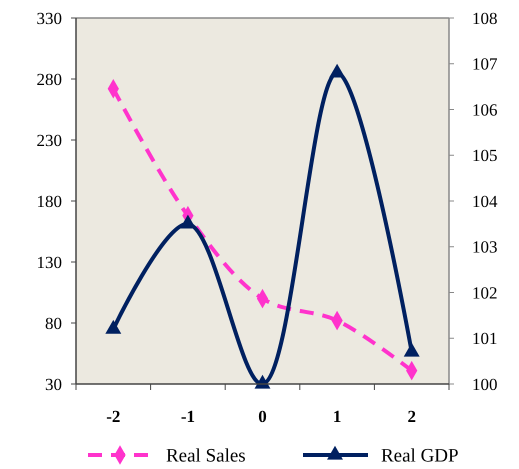 The image size is (519, 469). I want to click on y-tick-label: 130, so click(49, 262).